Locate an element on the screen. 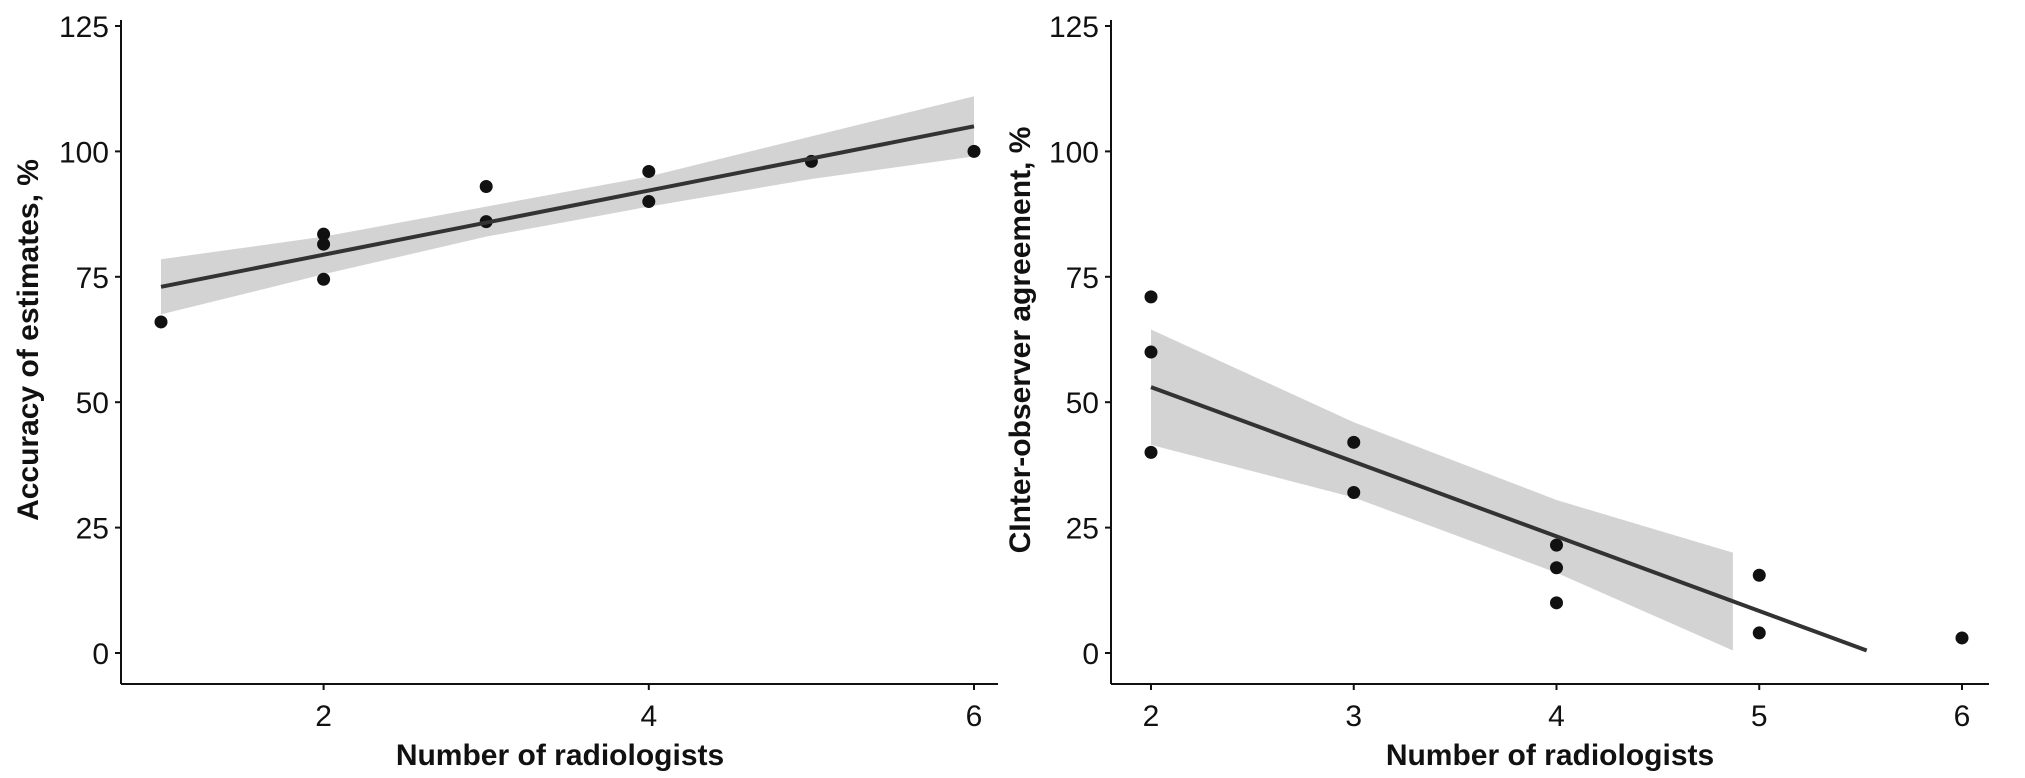 This screenshot has width=2025, height=778. confidence-band is located at coordinates (1442, 490).